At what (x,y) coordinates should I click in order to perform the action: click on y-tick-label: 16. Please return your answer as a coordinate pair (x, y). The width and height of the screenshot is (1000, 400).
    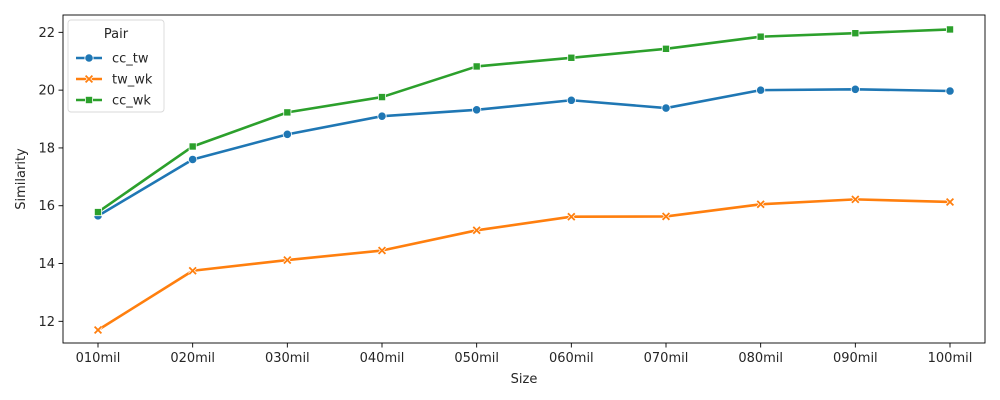
    Looking at the image, I should click on (46, 206).